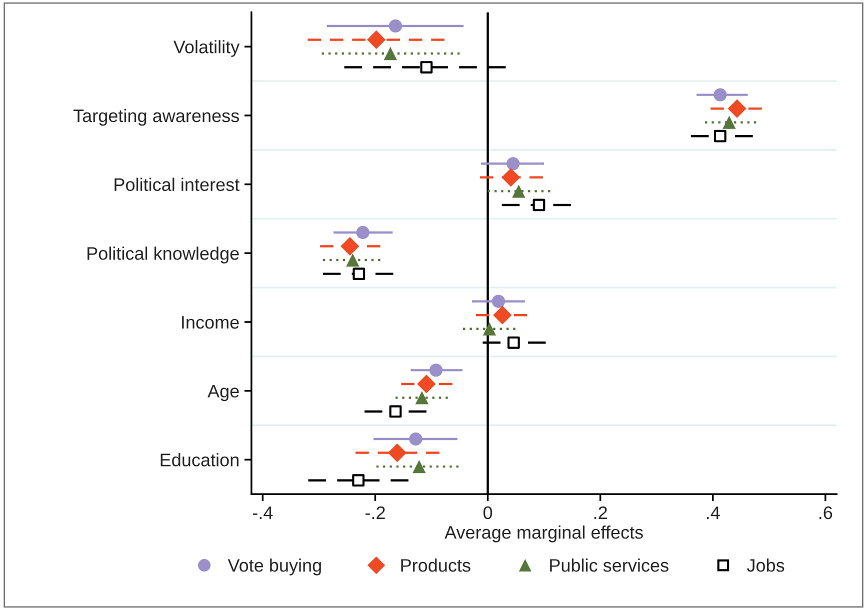  Describe the element at coordinates (713, 512) in the screenshot. I see `x-tick-label: .4` at that location.